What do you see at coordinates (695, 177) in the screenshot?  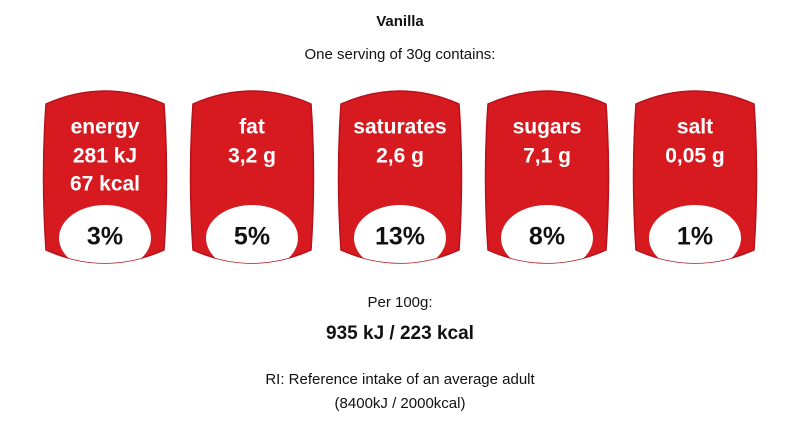 I see `nutrient-badge: salt 0,05 g 1%` at bounding box center [695, 177].